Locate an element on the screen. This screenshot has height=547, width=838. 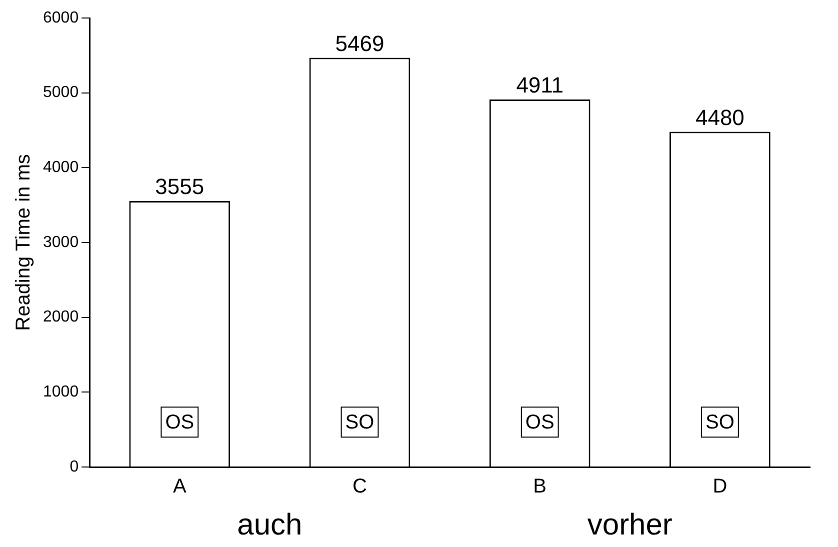
y-axis-title: Reading Time in ms is located at coordinates (23, 242).